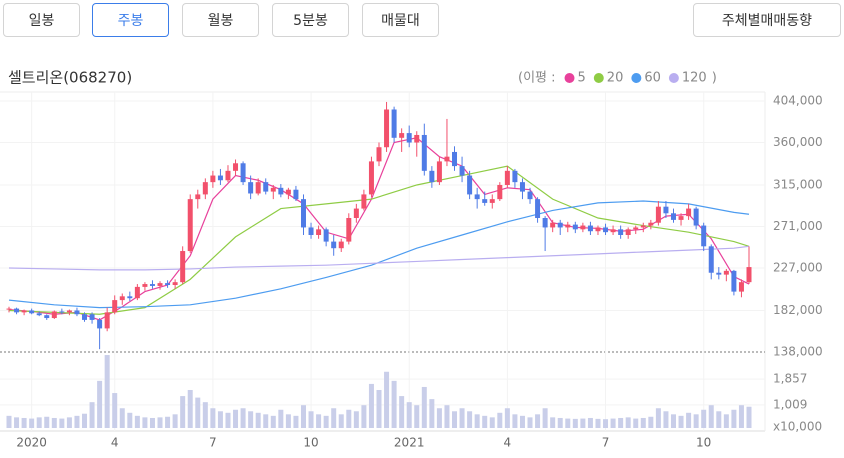  Describe the element at coordinates (220, 20) in the screenshot. I see `tab-button: 월봉` at that location.